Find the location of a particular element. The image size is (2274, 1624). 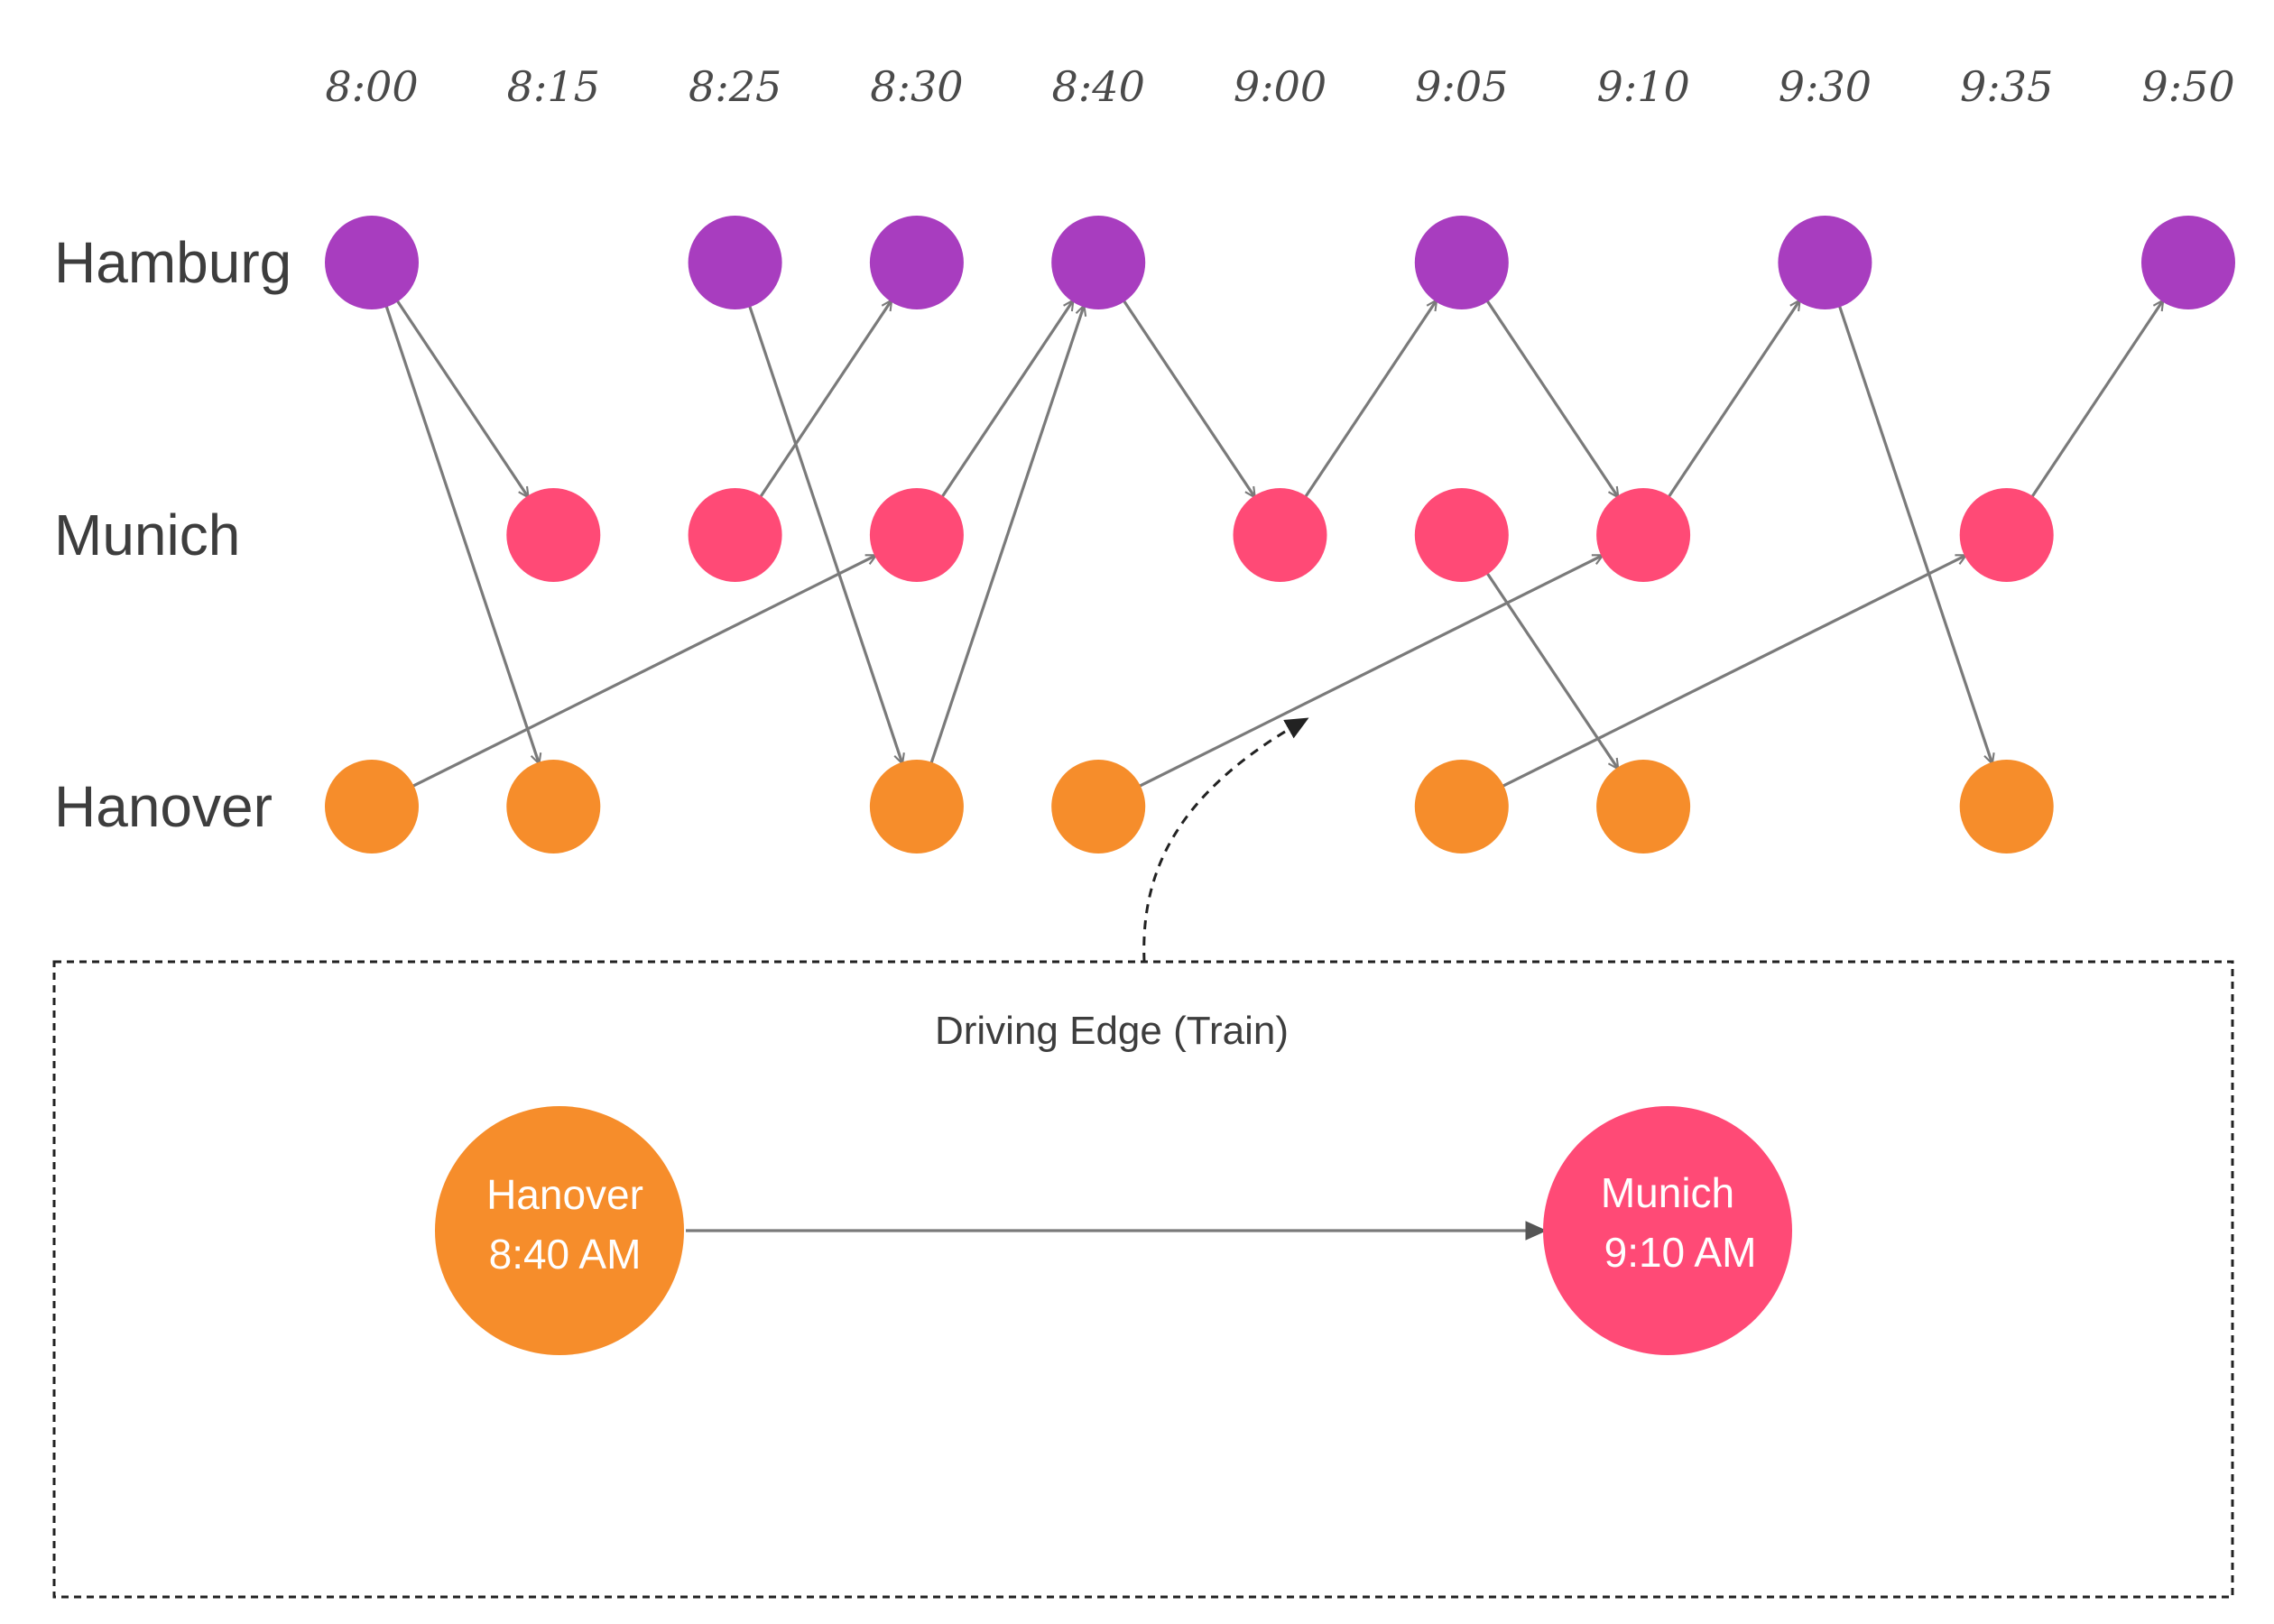

legend-to-station: Munich is located at coordinates (1668, 1193).